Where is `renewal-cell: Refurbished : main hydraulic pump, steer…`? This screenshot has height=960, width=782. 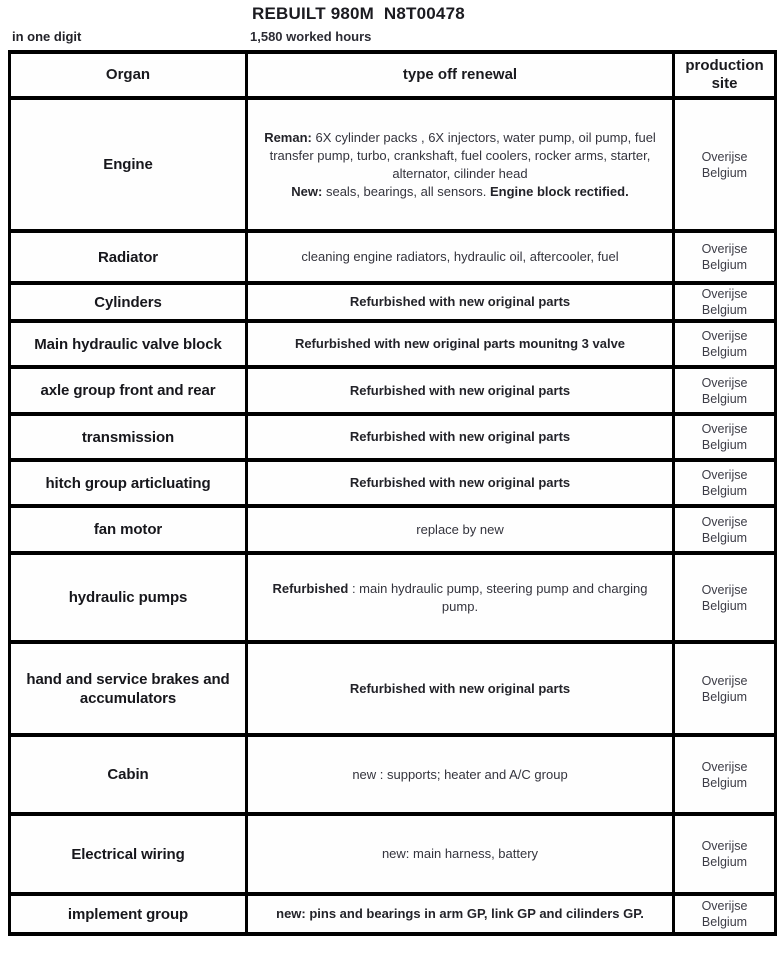
renewal-cell: Refurbished : main hydraulic pump, steer… is located at coordinates (460, 597).